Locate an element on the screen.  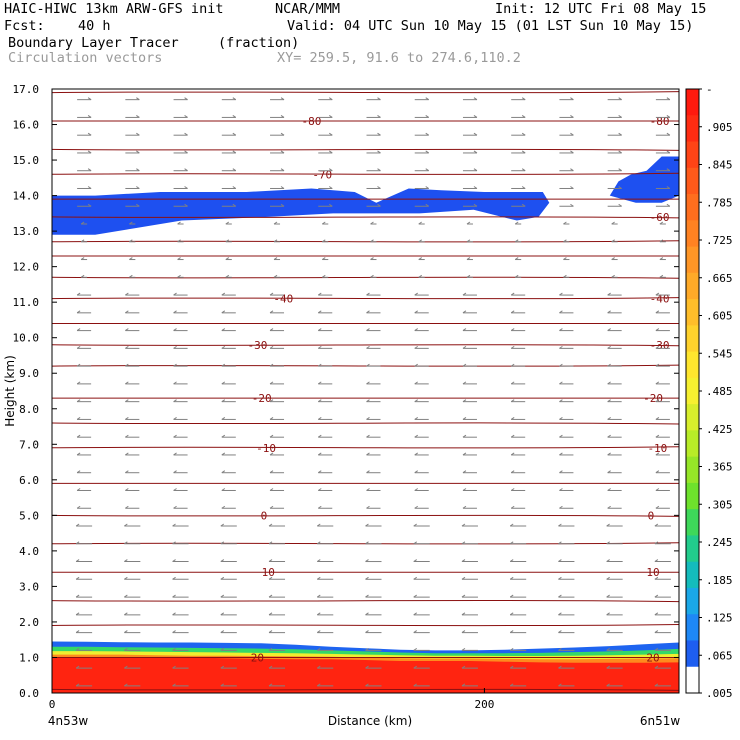
y-tick-label: 3.0 is located at coordinates (29, 586).